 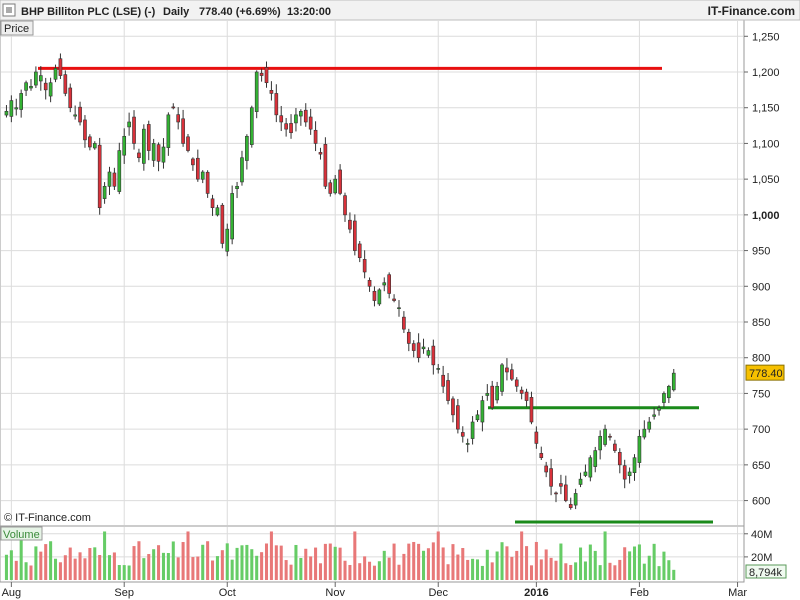 I want to click on brand-label: IT-Finance.com, so click(x=751, y=11).